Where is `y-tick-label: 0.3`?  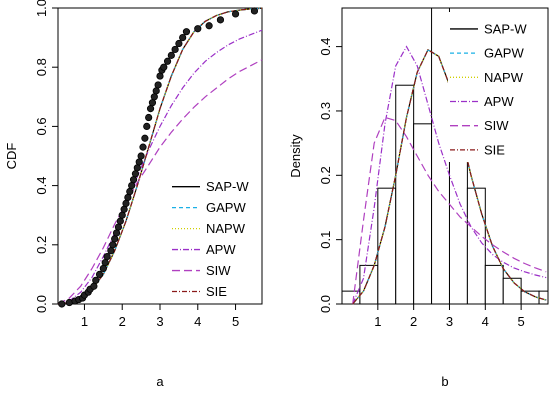
y-tick-label: 0.3 is located at coordinates (325, 111).